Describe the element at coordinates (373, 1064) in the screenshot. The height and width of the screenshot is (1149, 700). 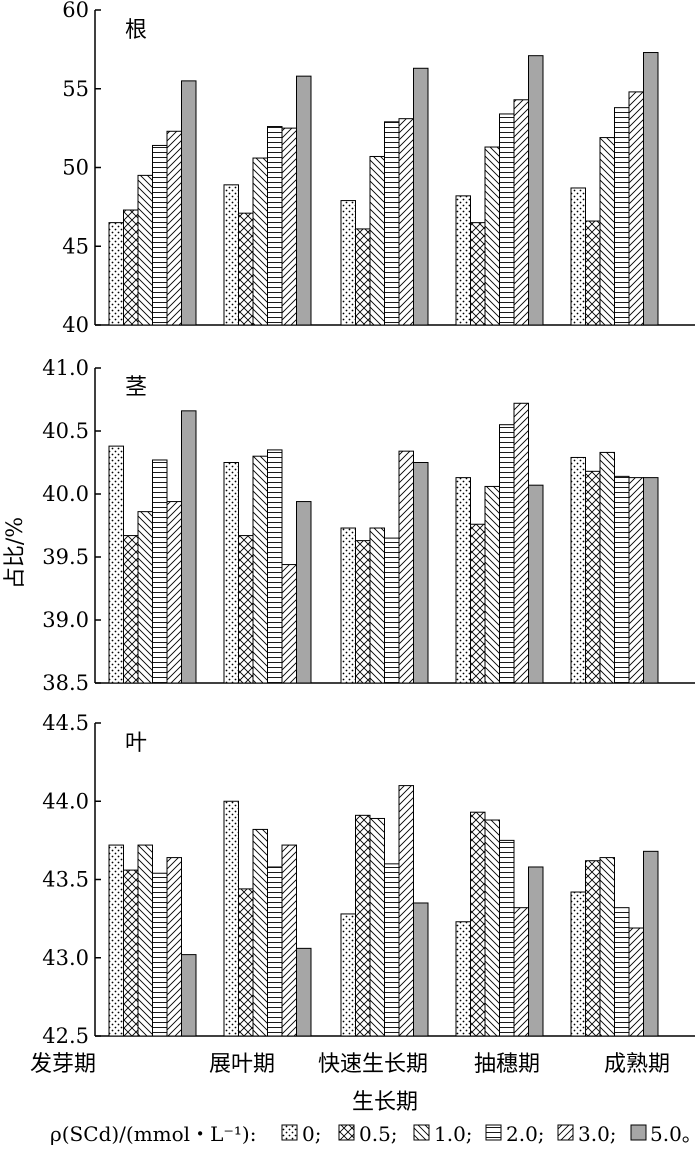
I see `x-tick-label-rapid-growth: 快速生长期` at that location.